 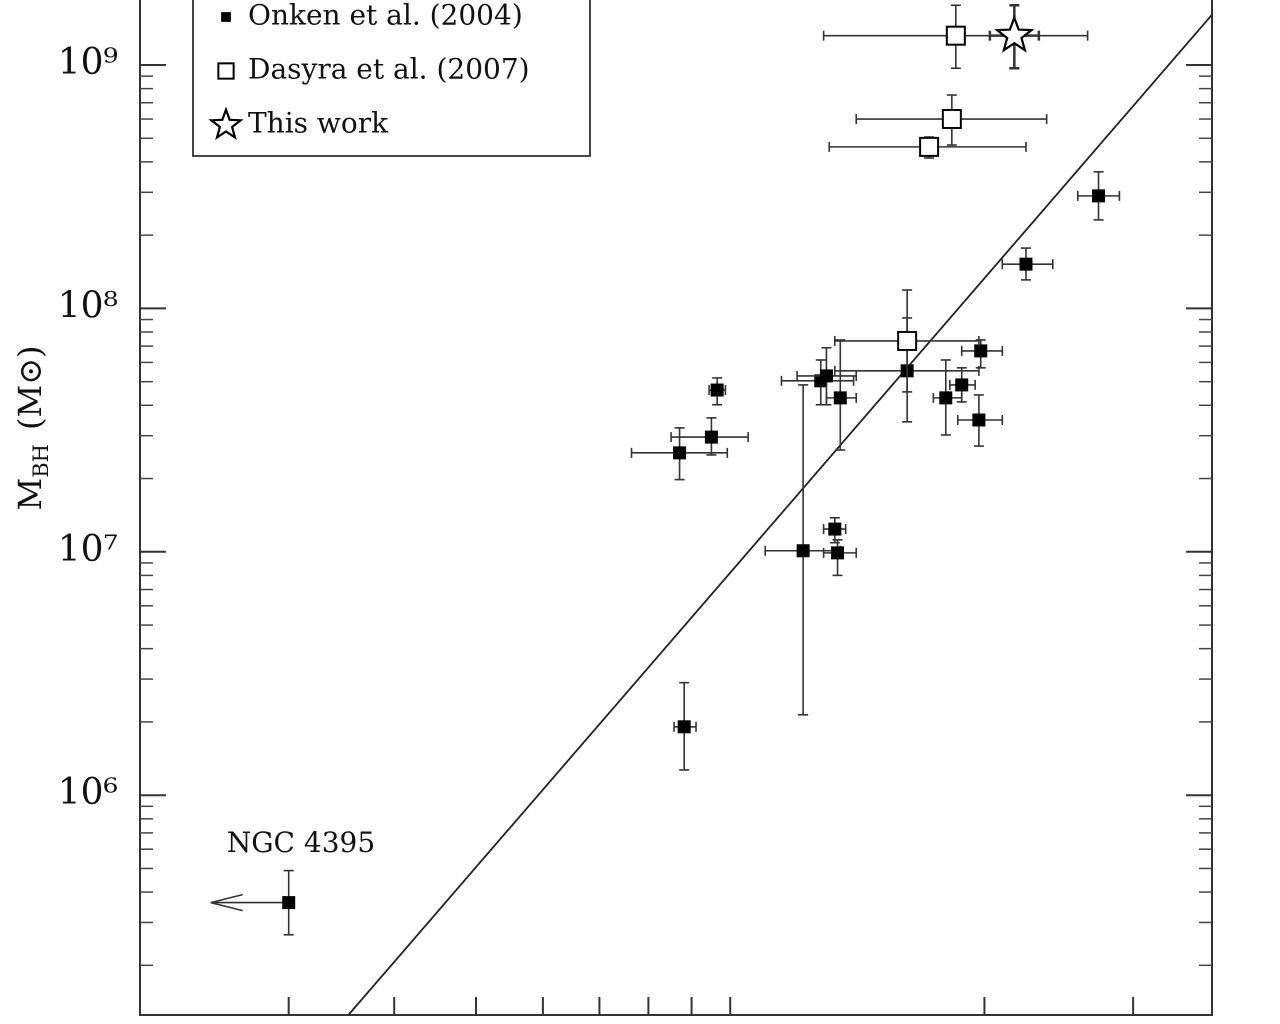 What do you see at coordinates (30, 494) in the screenshot?
I see `y-label-main: M` at bounding box center [30, 494].